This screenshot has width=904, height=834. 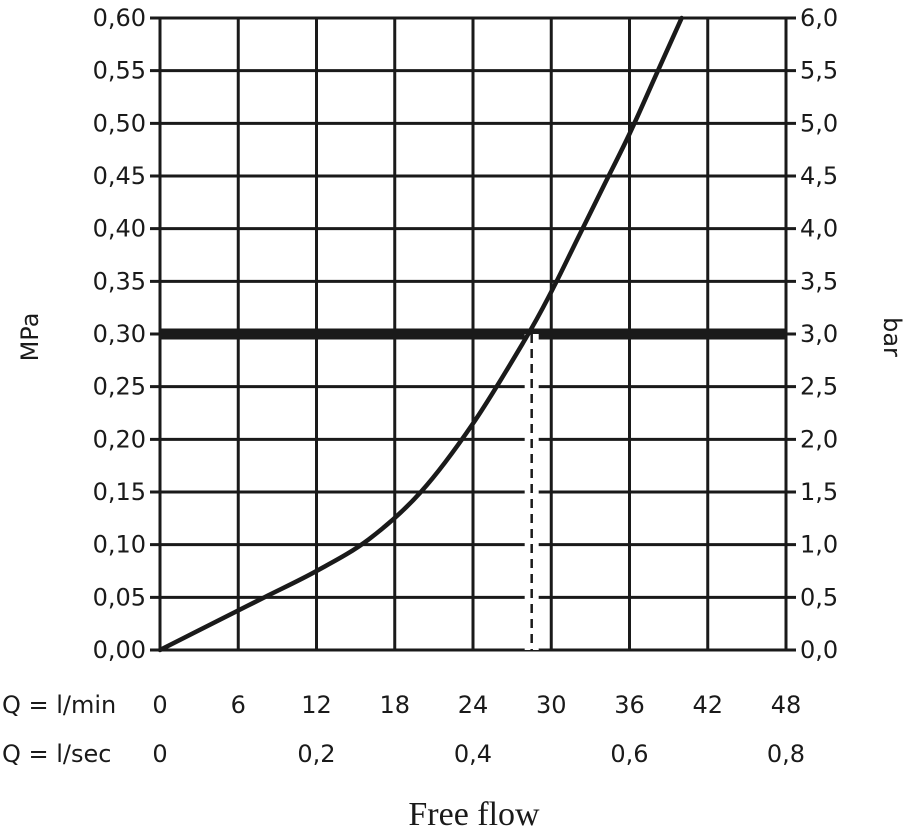 What do you see at coordinates (119, 176) in the screenshot?
I see `y-left-tick-label: 0,45` at bounding box center [119, 176].